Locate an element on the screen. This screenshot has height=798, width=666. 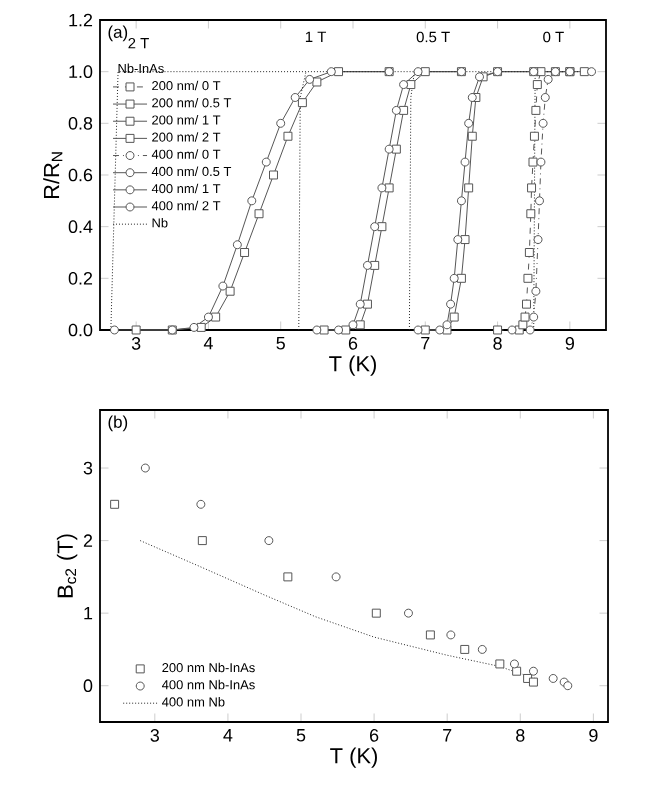
y-tick-label: 0.8 is located at coordinates (80, 123).